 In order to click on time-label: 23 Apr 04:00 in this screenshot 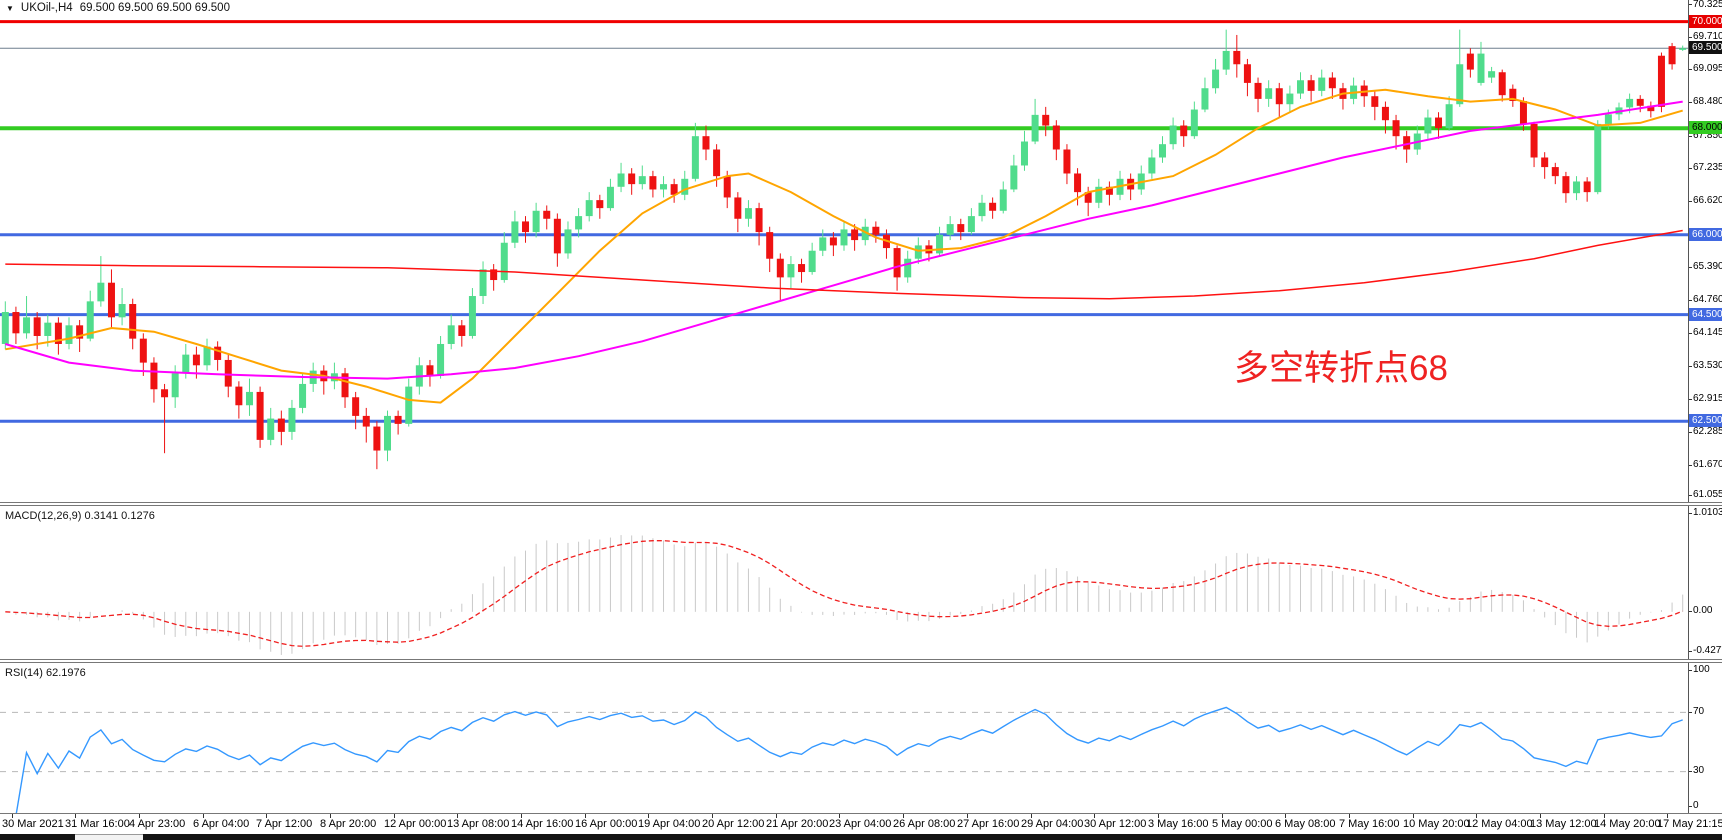, I will do `click(860, 824)`.